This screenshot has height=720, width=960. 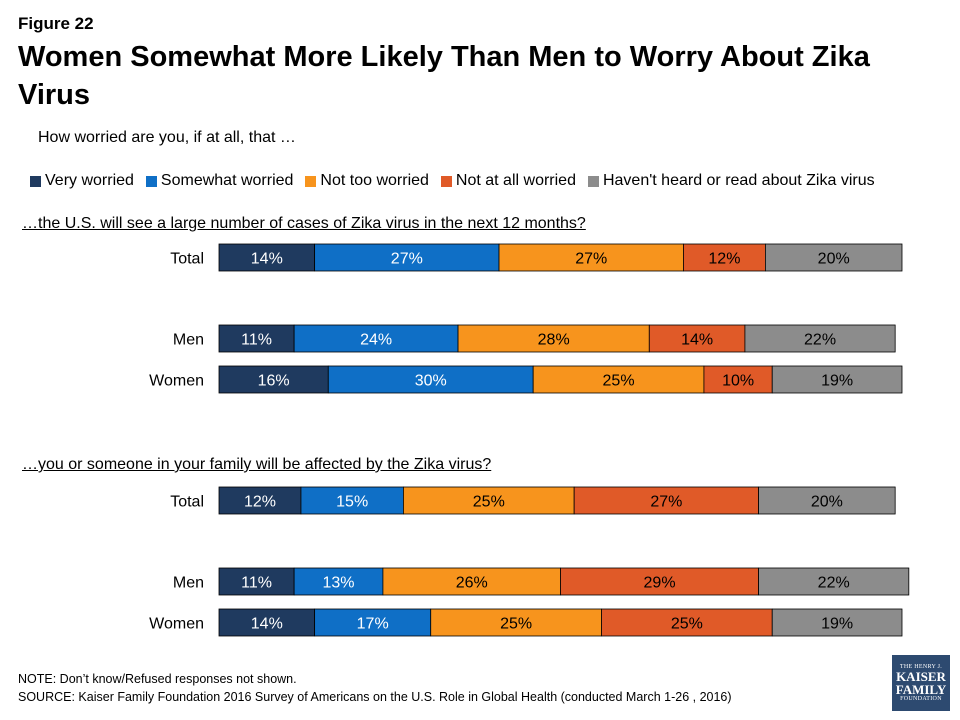 I want to click on data-label-1-1-0: 11%, so click(x=256, y=583).